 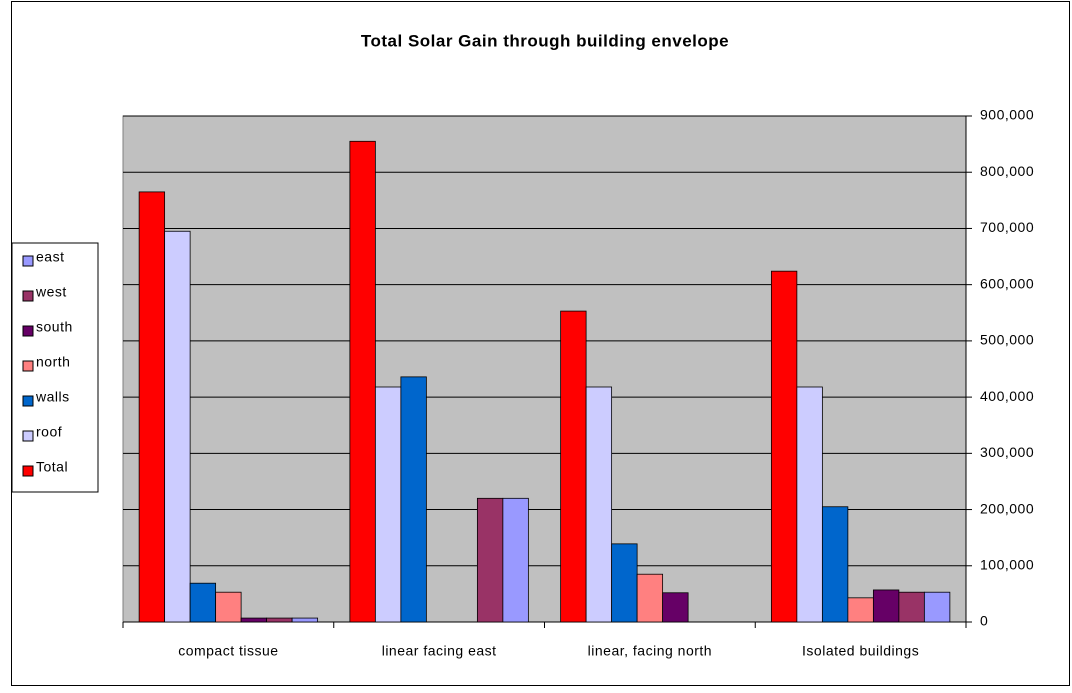 What do you see at coordinates (51, 292) in the screenshot?
I see `legend-label: west` at bounding box center [51, 292].